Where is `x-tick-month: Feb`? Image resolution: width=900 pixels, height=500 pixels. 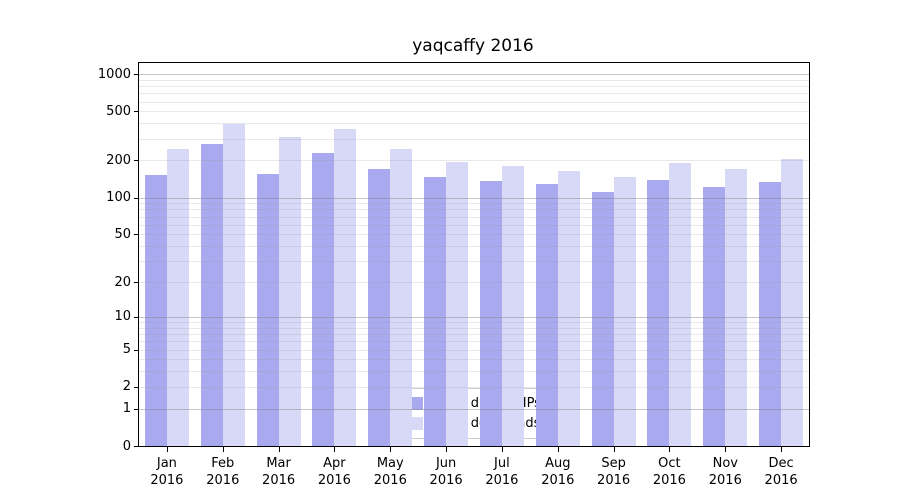 x-tick-month: Feb is located at coordinates (223, 463).